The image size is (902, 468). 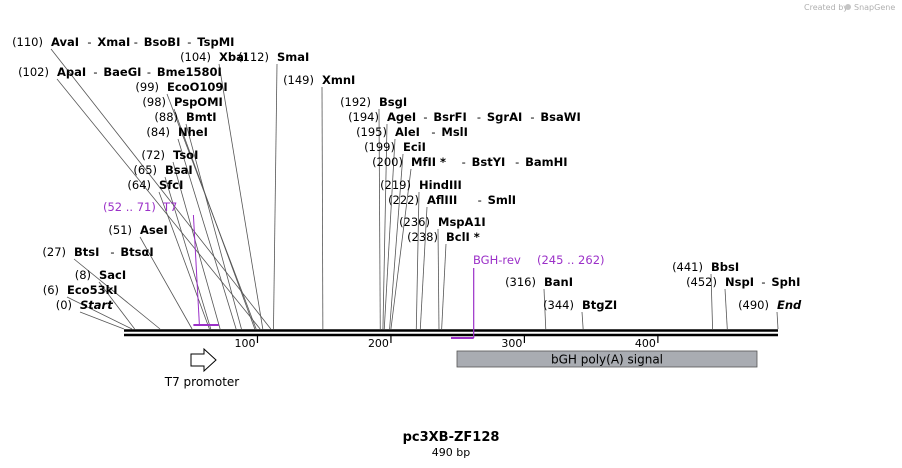 I want to click on site-saci: (8) SacI, so click(x=100, y=275).